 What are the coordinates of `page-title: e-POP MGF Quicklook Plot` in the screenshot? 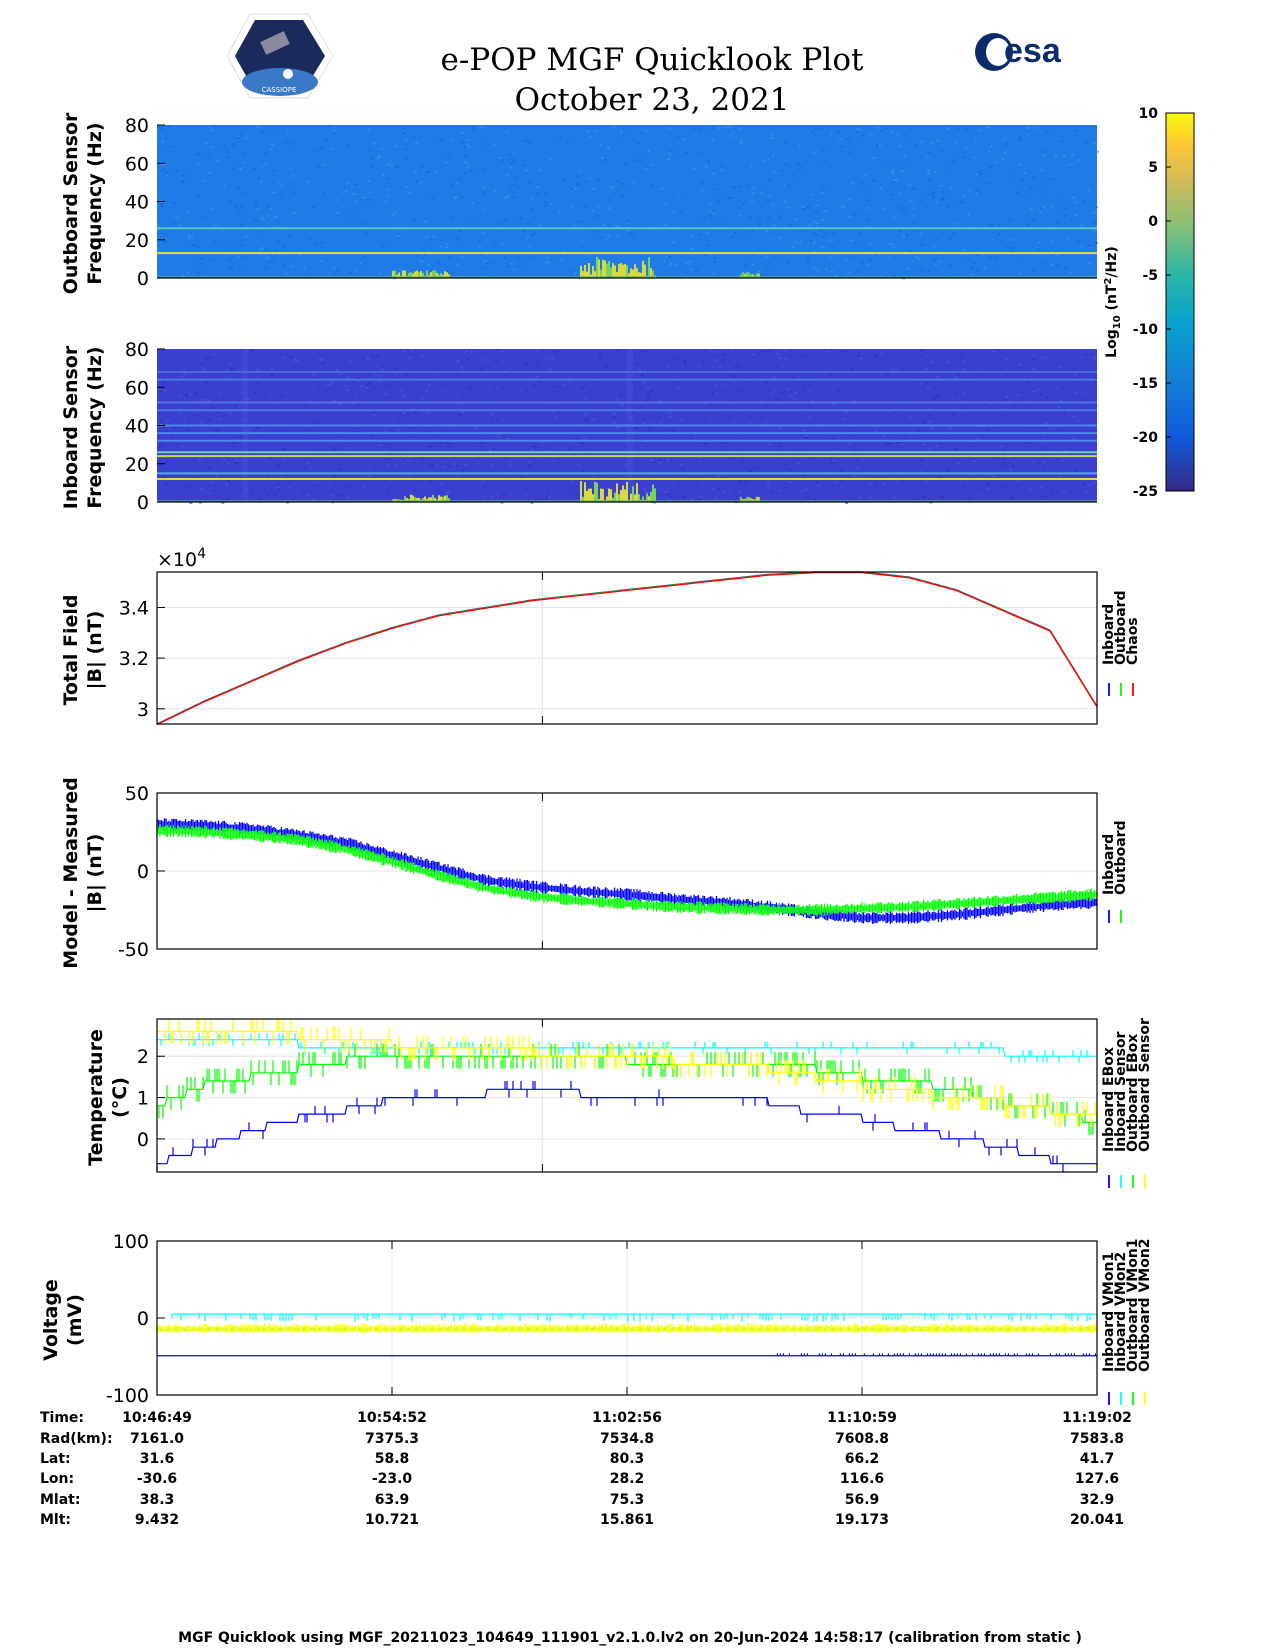 It's located at (652, 60).